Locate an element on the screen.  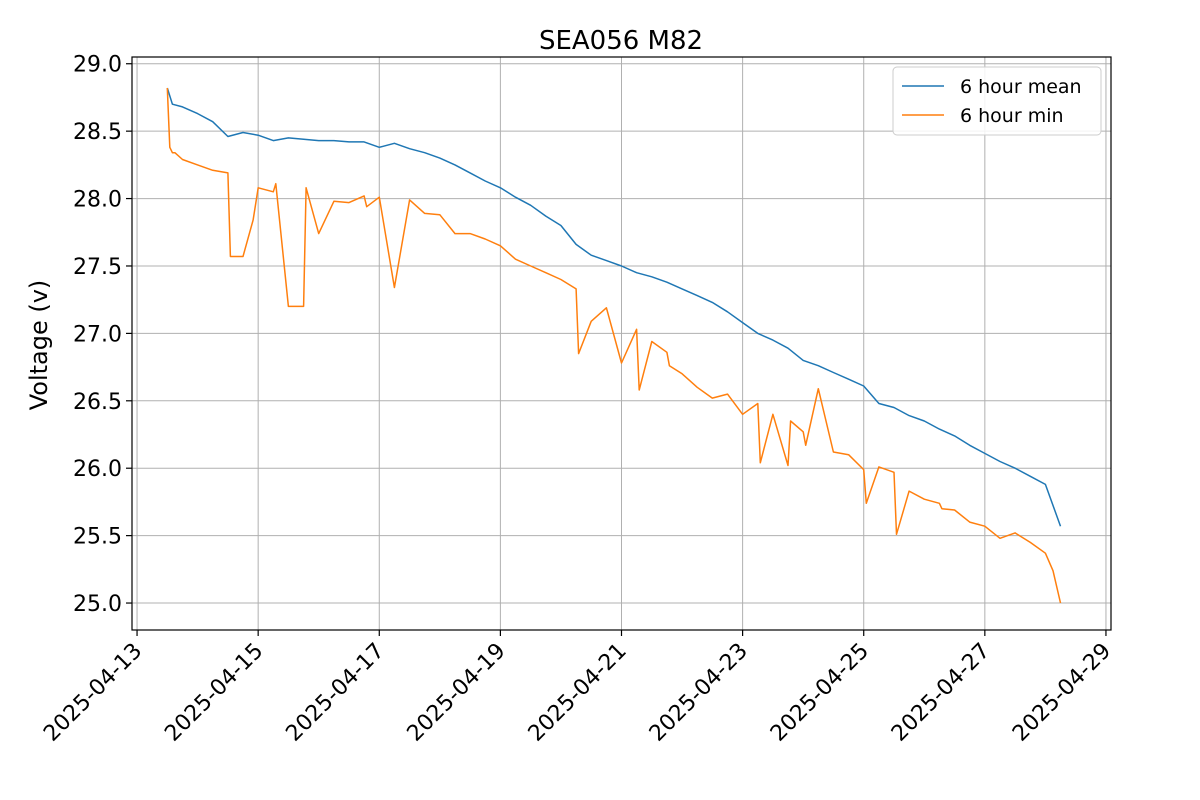
legend-label: 6 hour mean is located at coordinates (1021, 87).